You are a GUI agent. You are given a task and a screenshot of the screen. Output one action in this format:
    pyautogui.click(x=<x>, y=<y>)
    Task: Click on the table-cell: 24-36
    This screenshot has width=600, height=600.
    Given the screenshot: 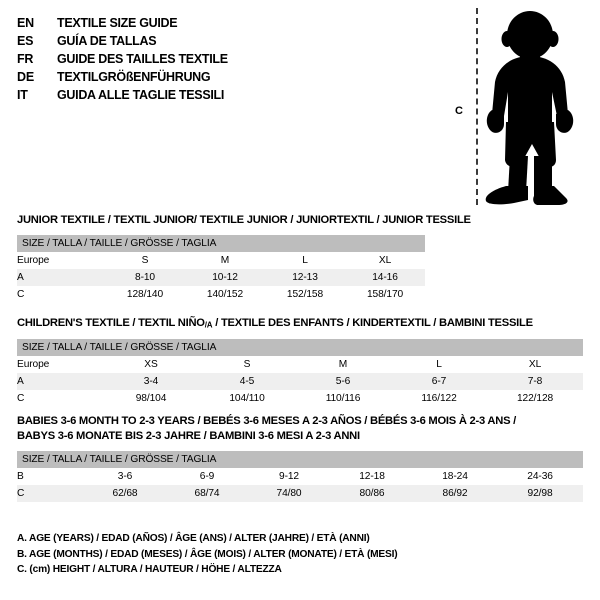 What is the action you would take?
    pyautogui.click(x=540, y=476)
    